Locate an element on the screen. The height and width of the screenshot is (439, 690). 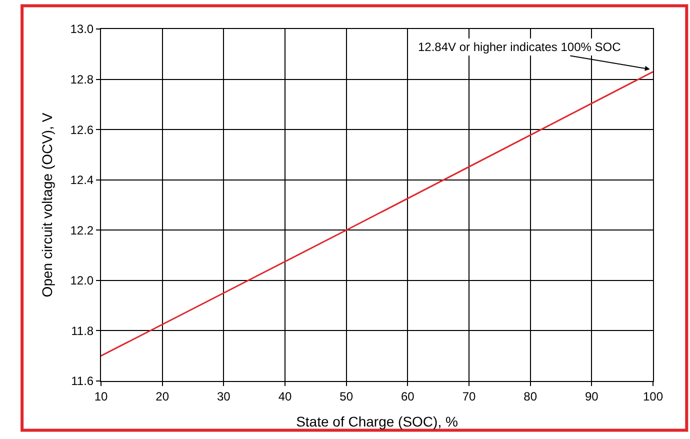
y-tick-label: 12.0 is located at coordinates (82, 281).